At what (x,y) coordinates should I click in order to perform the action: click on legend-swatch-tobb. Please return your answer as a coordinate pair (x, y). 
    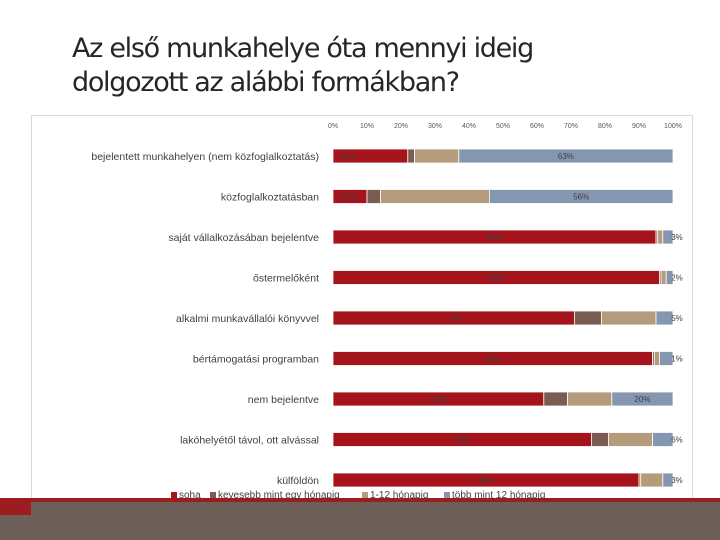
    Looking at the image, I should click on (447, 495).